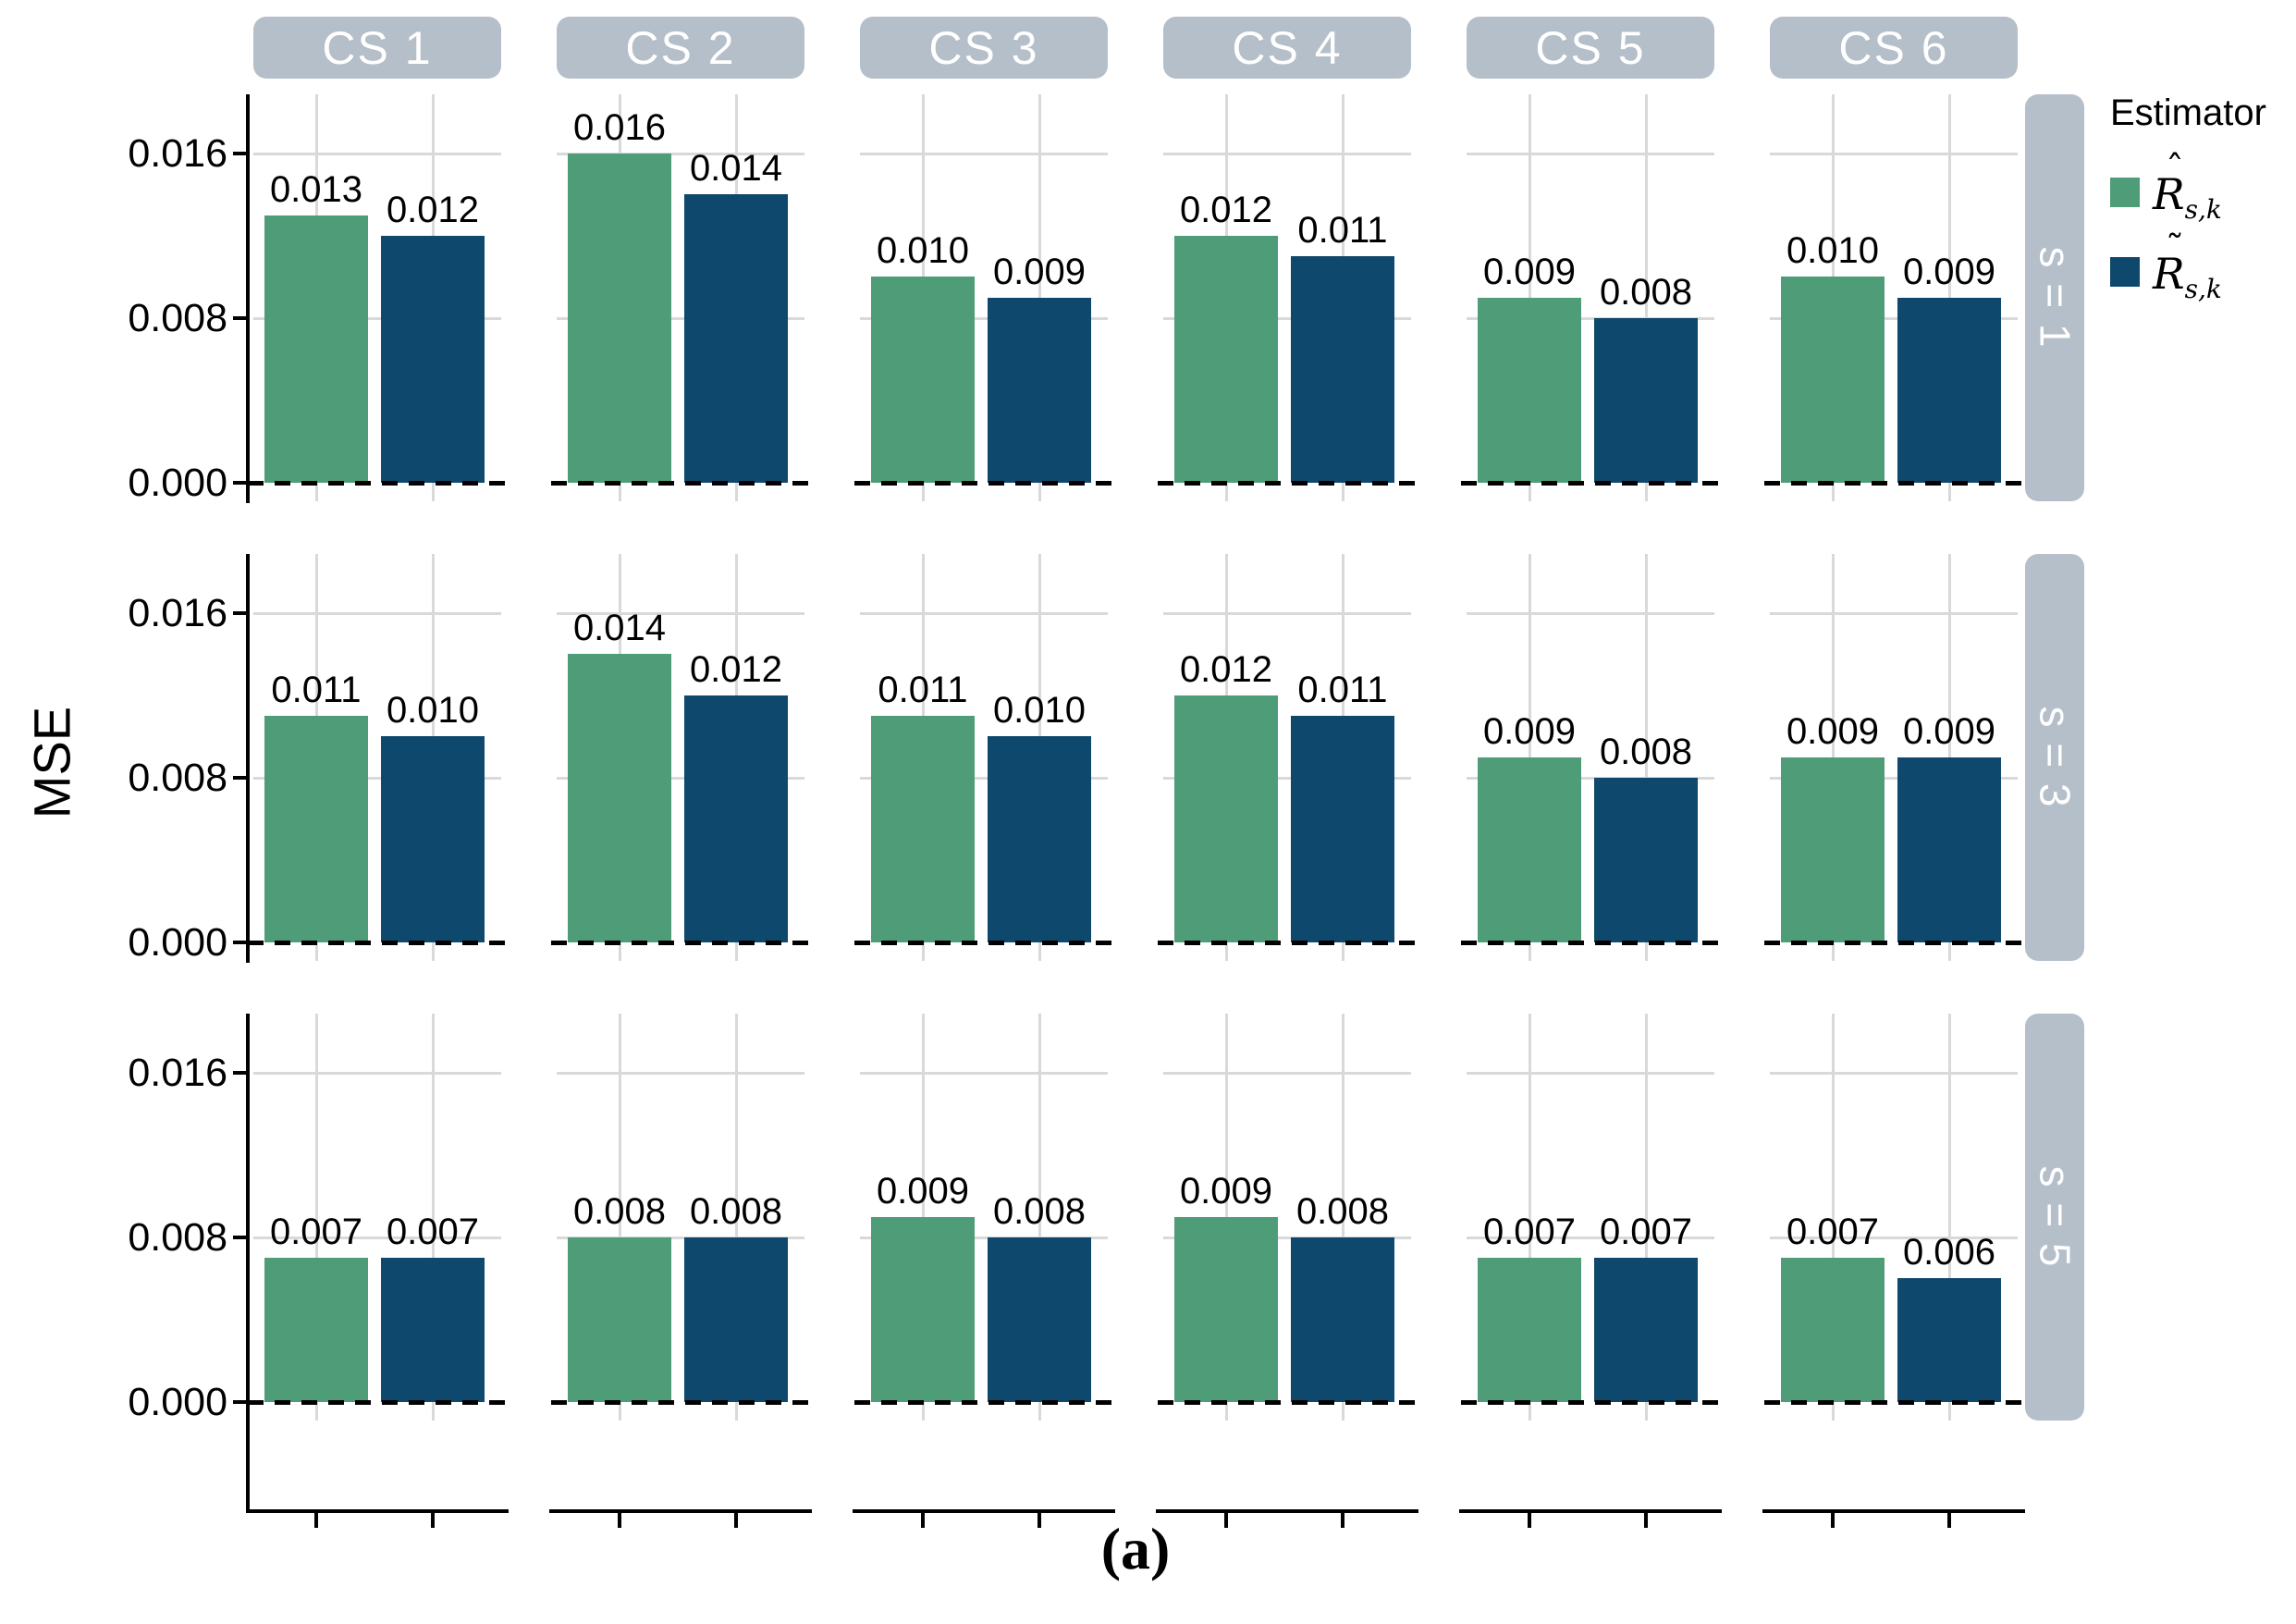 This screenshot has width=2296, height=1624. I want to click on accent-mark: ˜, so click(2175, 249).